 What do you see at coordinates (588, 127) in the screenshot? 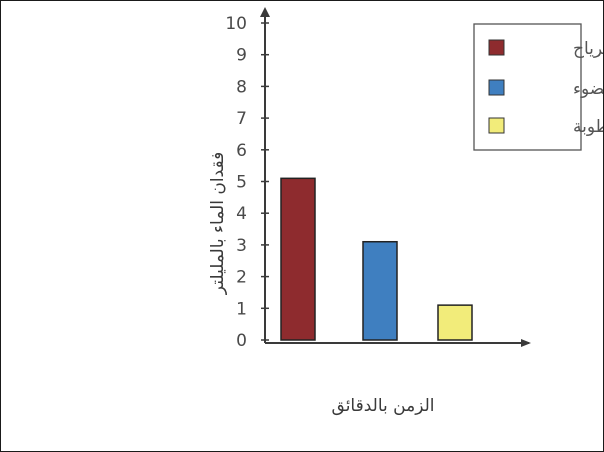
I see `legend-label: الرطوبة` at bounding box center [588, 127].